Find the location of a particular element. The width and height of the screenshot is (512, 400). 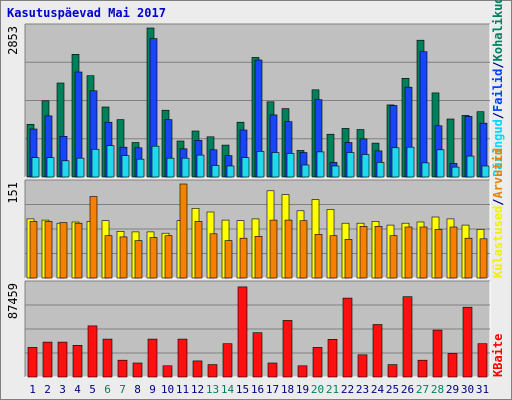

bar-päringud-day-9 is located at coordinates (155, 161).